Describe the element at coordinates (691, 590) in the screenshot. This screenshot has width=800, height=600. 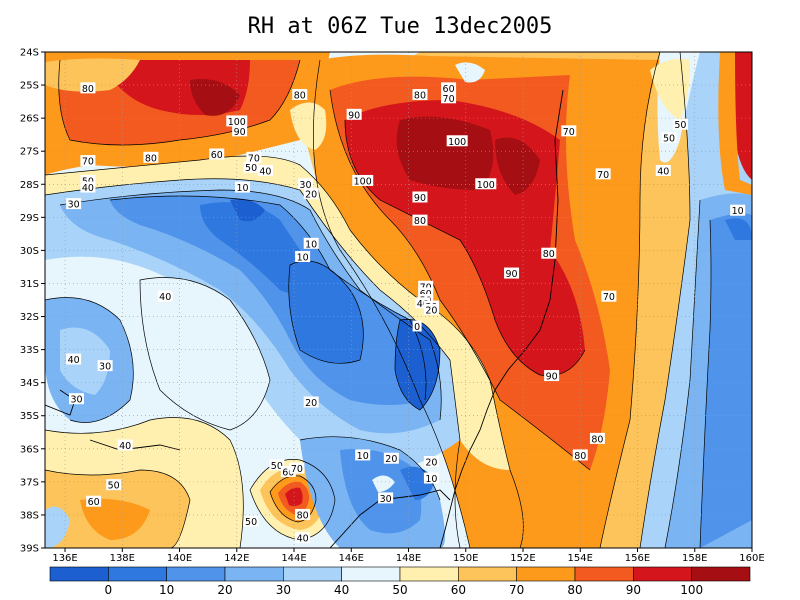
I see `colorbar-label: 100` at that location.